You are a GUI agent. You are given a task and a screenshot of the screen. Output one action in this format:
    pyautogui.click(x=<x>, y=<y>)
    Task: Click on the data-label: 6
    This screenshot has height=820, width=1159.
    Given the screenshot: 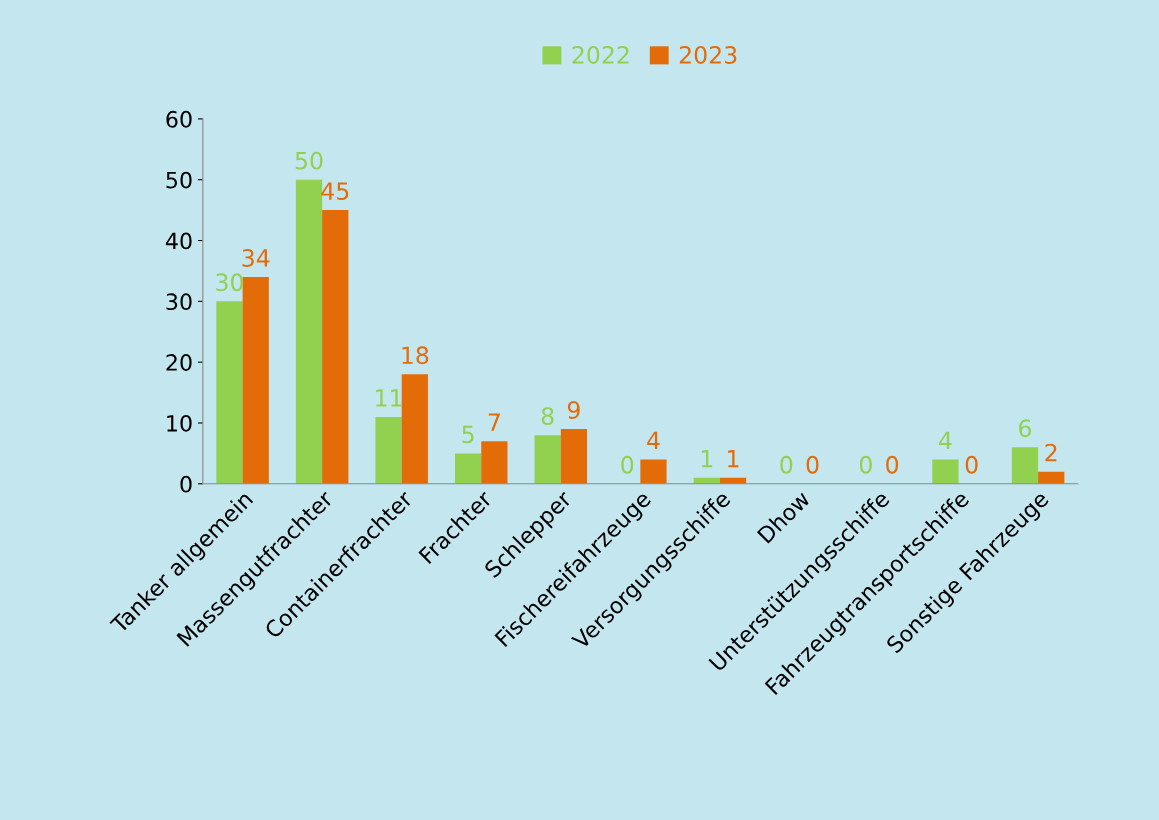 What is the action you would take?
    pyautogui.click(x=1025, y=428)
    